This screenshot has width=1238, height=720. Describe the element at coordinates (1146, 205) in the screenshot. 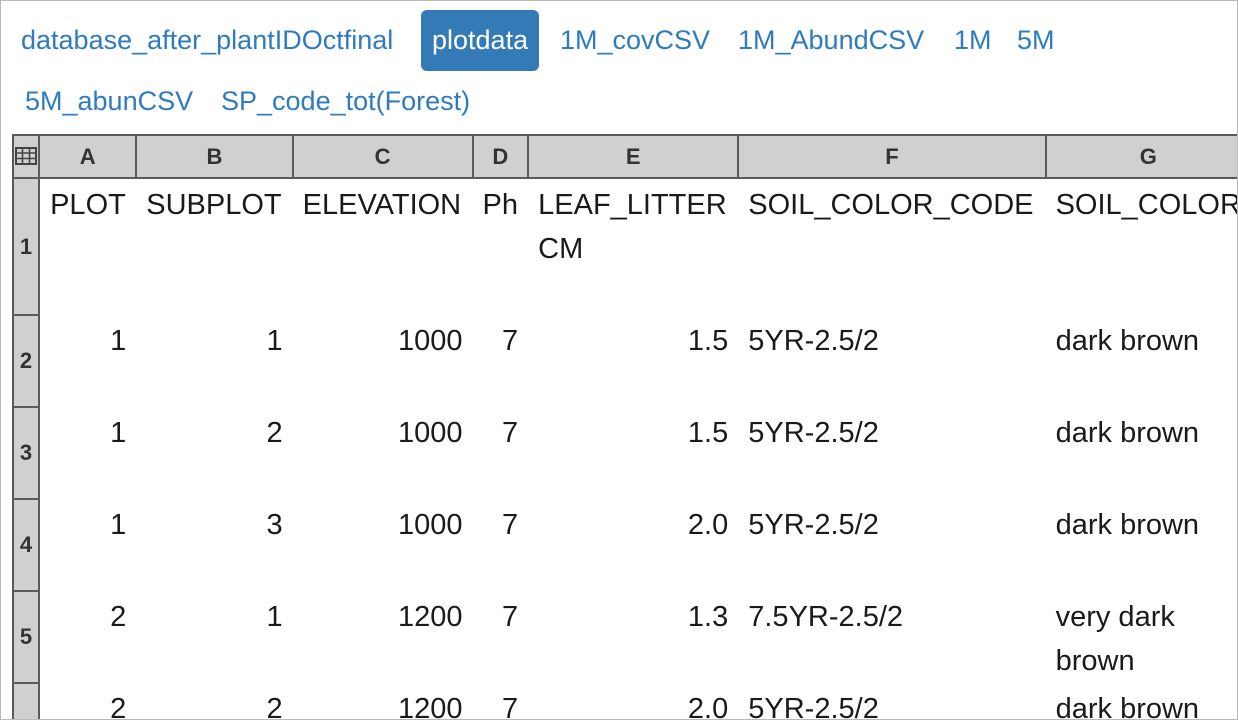

I see `cell: SOIL_COLOR` at that location.